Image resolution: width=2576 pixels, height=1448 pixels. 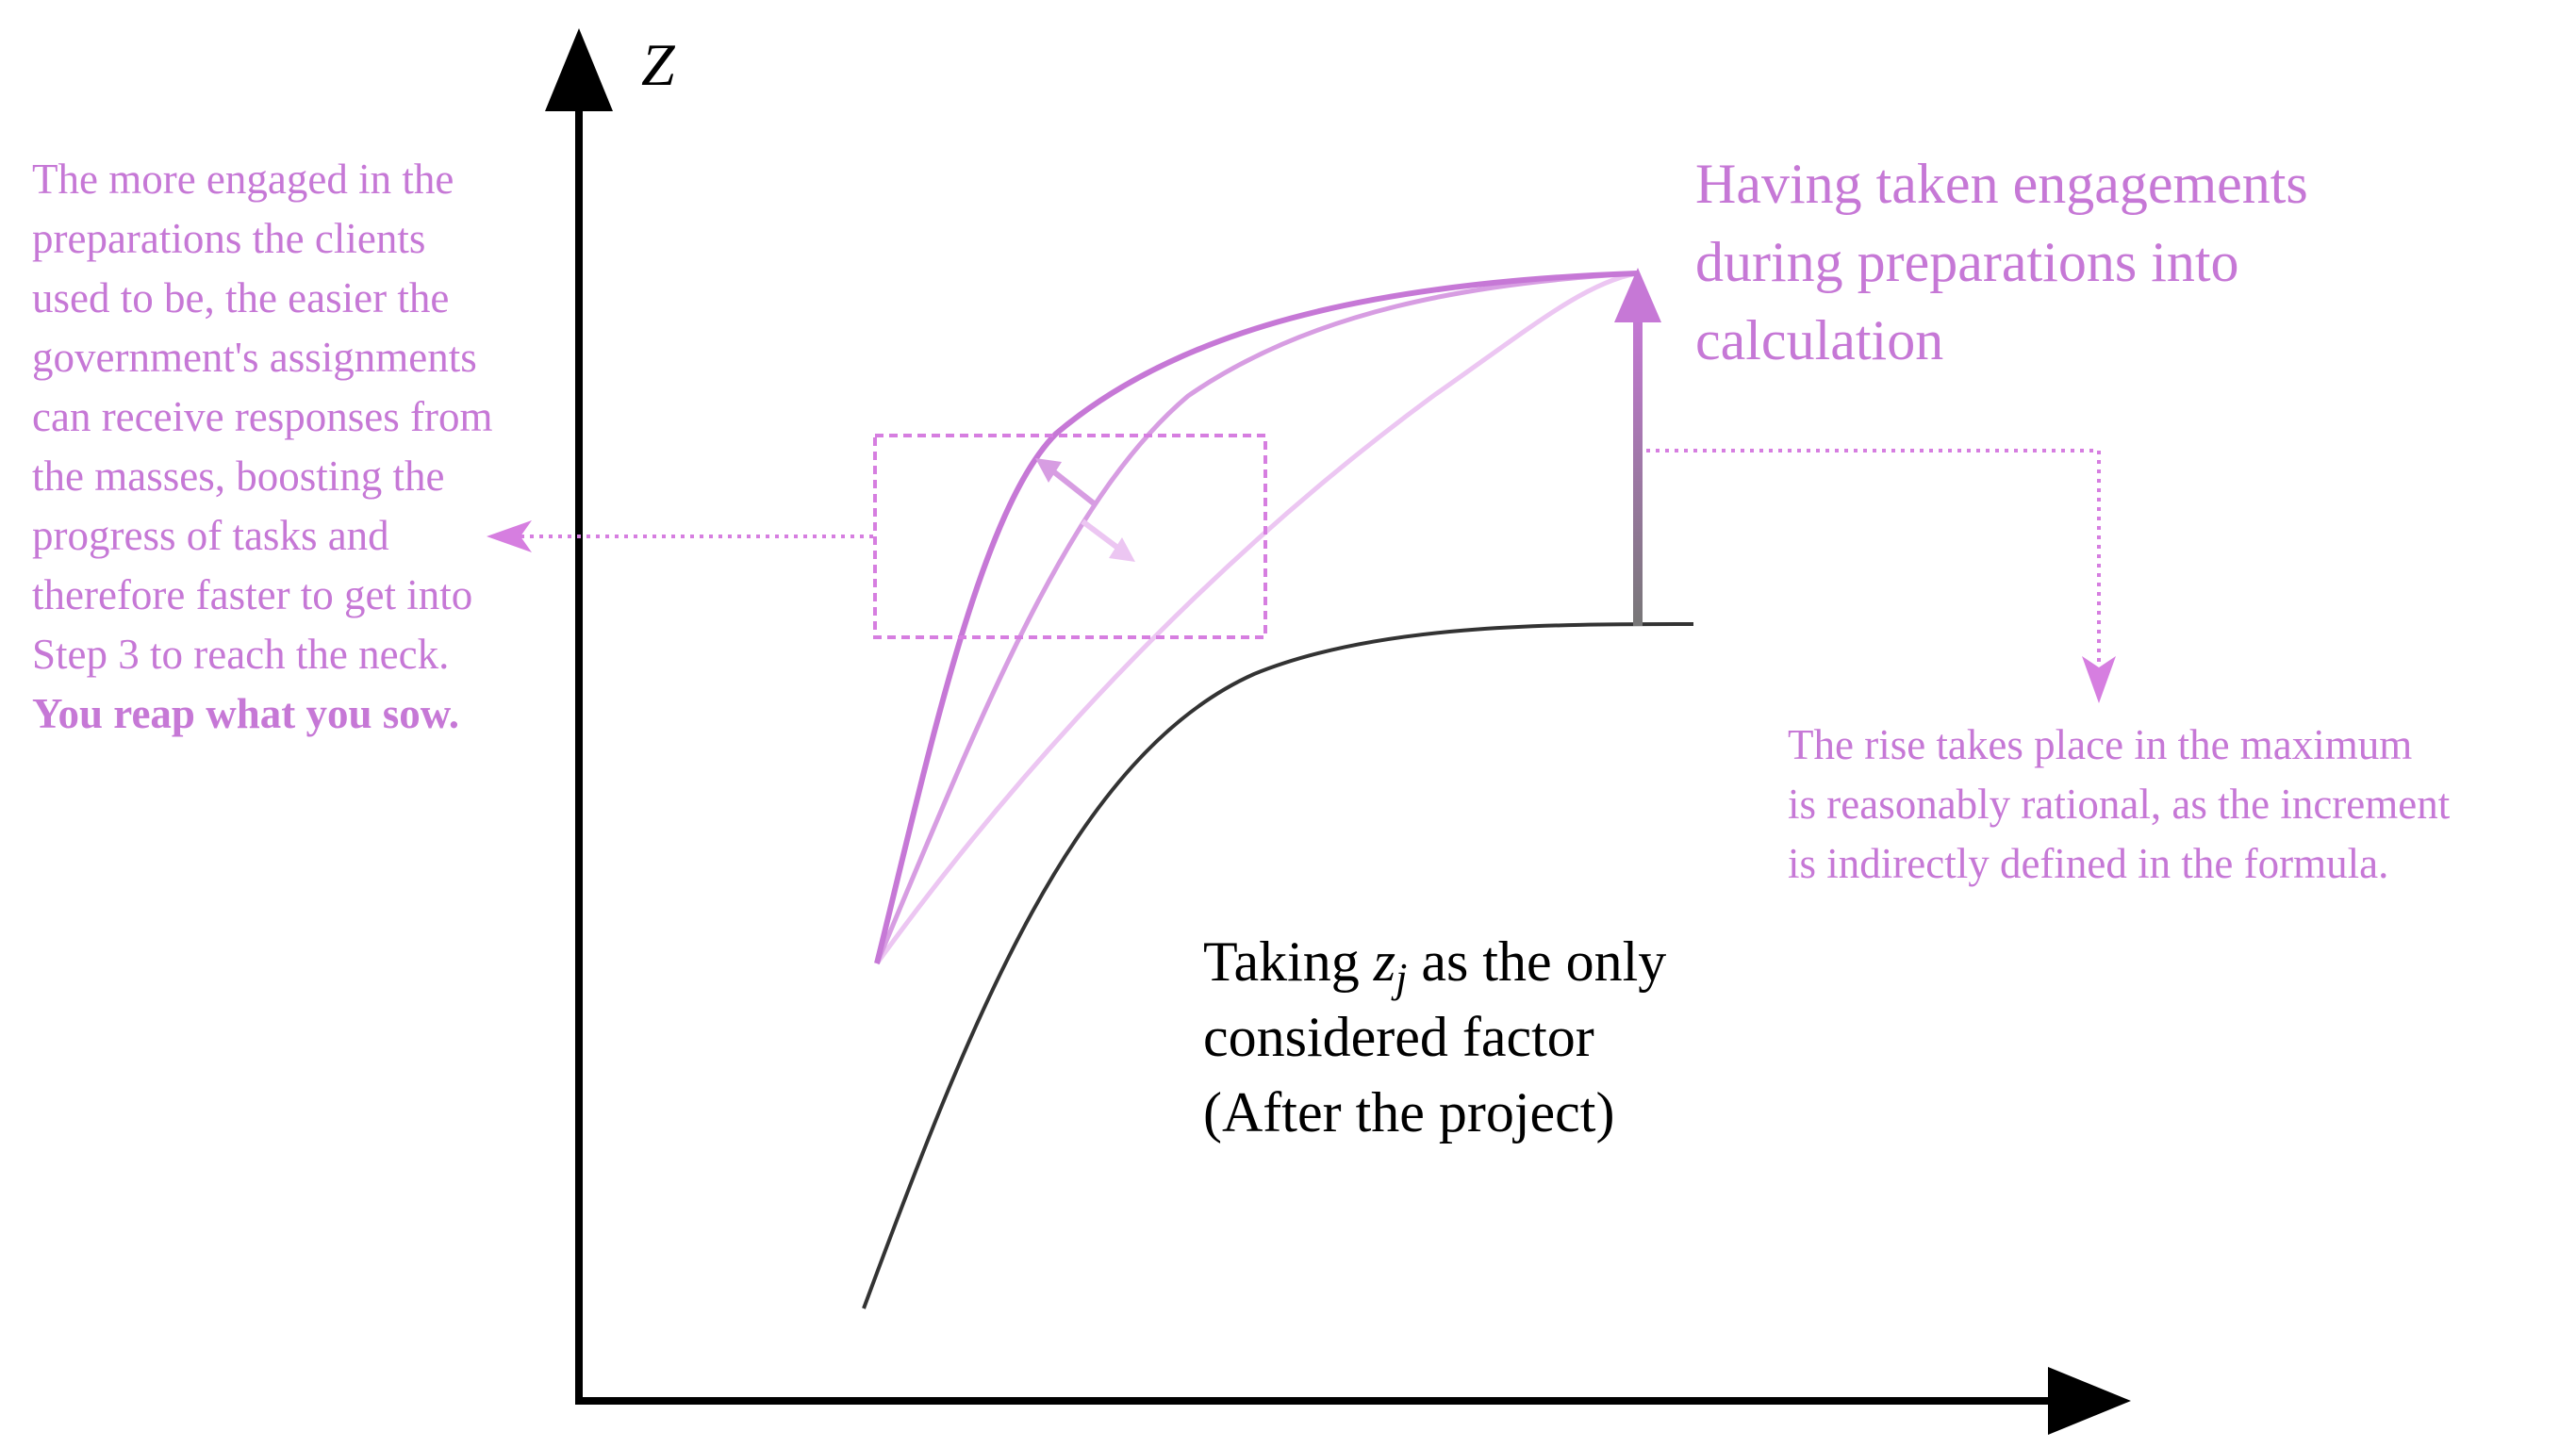 I want to click on left-annotation-line: Step 3 to reach the neck., so click(x=240, y=654).